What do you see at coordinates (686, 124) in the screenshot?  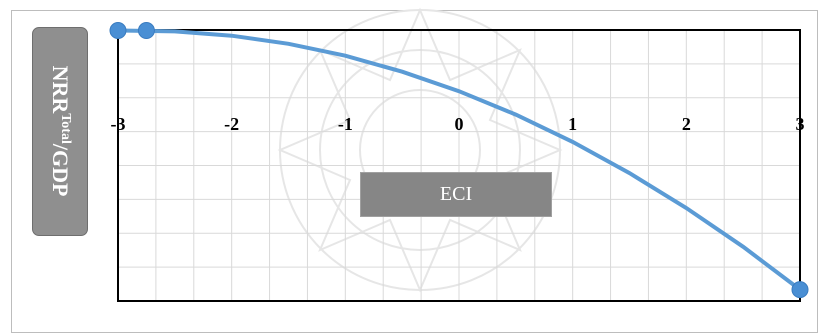 I see `x-tick-label: 2` at bounding box center [686, 124].